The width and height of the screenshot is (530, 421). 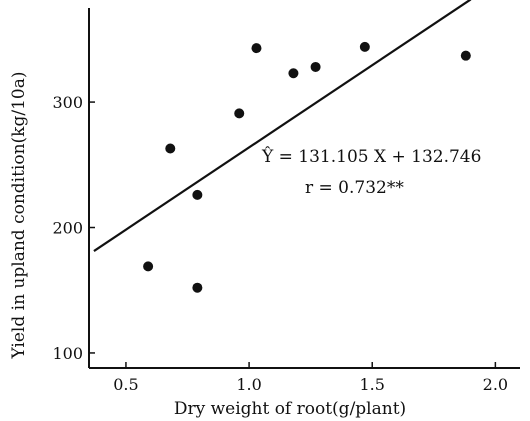 I want to click on regression-equation: Ŷ = 131.105 X + 132.746, so click(x=371, y=156).